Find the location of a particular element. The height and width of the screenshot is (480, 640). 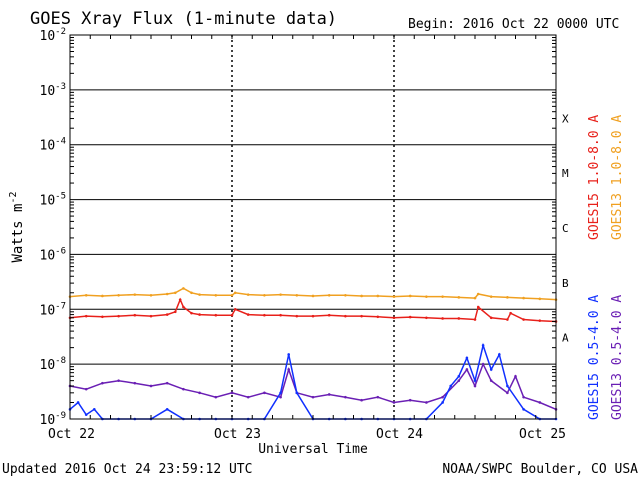

flare-class-label: A is located at coordinates (565, 338).